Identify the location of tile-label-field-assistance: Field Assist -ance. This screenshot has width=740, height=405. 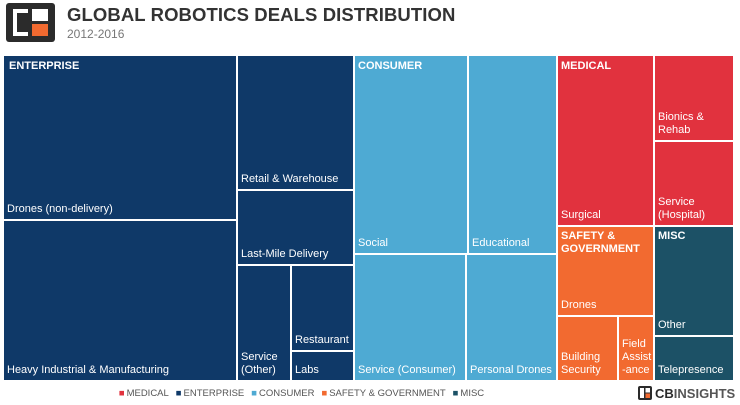
(637, 357).